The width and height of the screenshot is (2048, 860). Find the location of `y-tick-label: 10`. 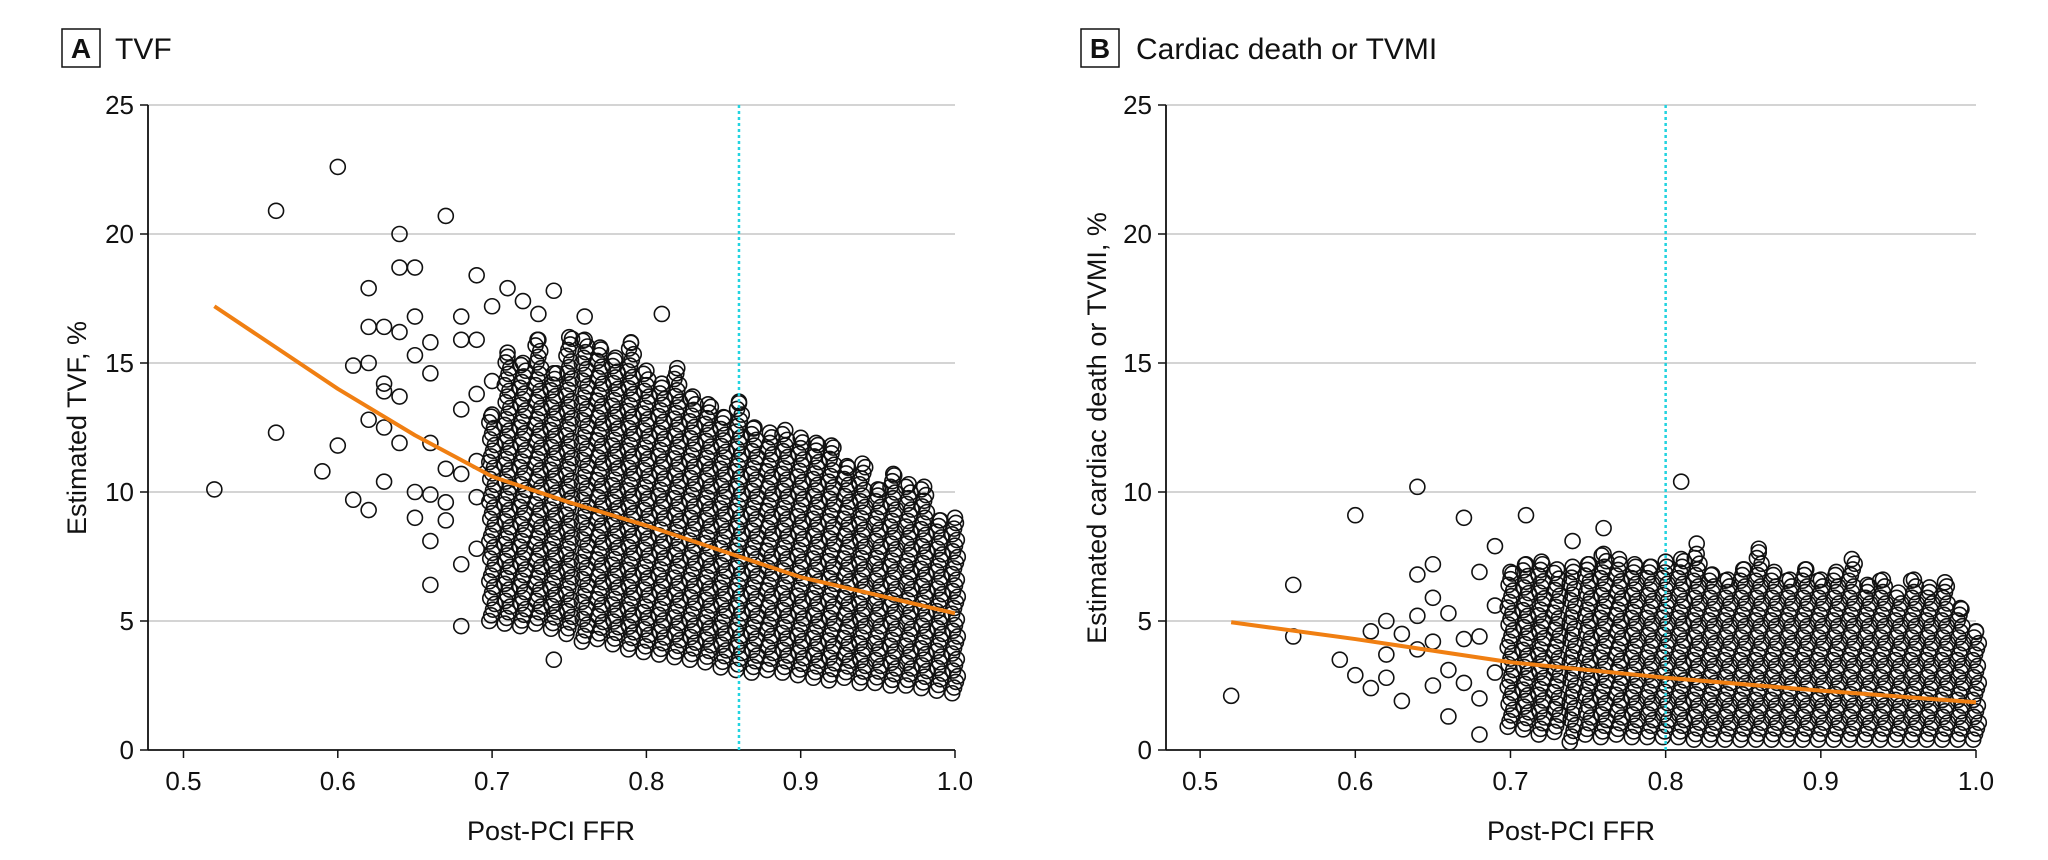

y-tick-label: 10 is located at coordinates (1137, 492).